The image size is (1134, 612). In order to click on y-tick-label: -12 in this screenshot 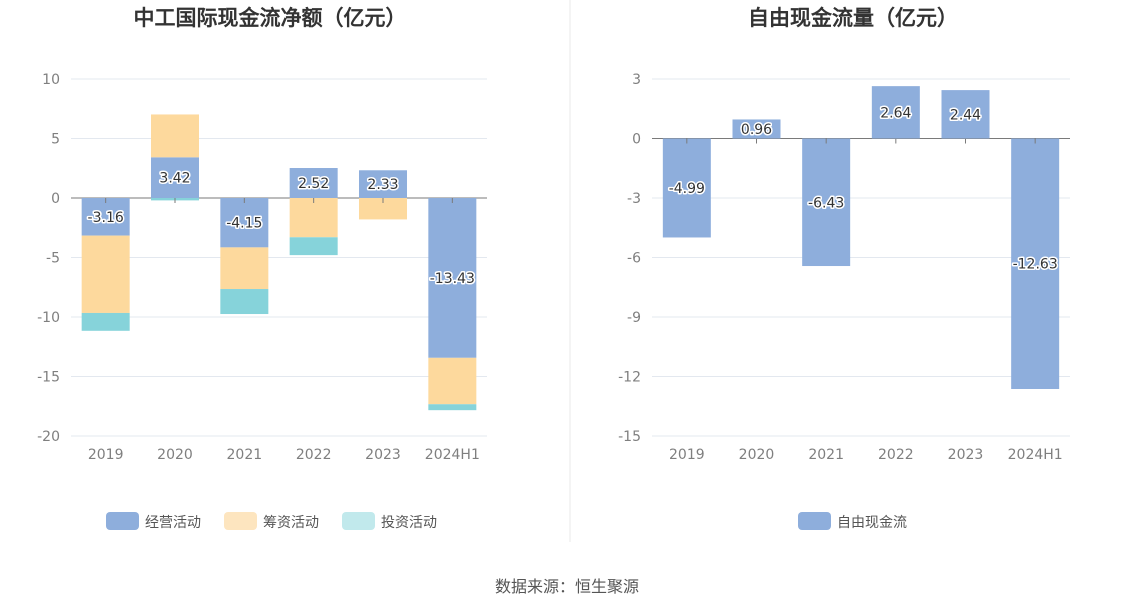, I will do `click(629, 378)`.